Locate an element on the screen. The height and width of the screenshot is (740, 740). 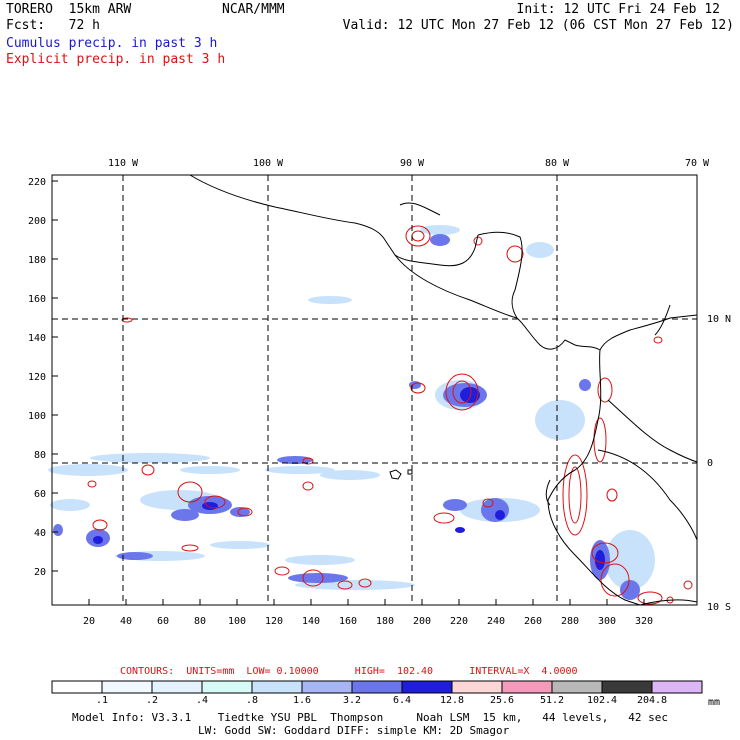
init-time: Init: 12 UTC Fri 24 Feb 12 is located at coordinates (618, 9).